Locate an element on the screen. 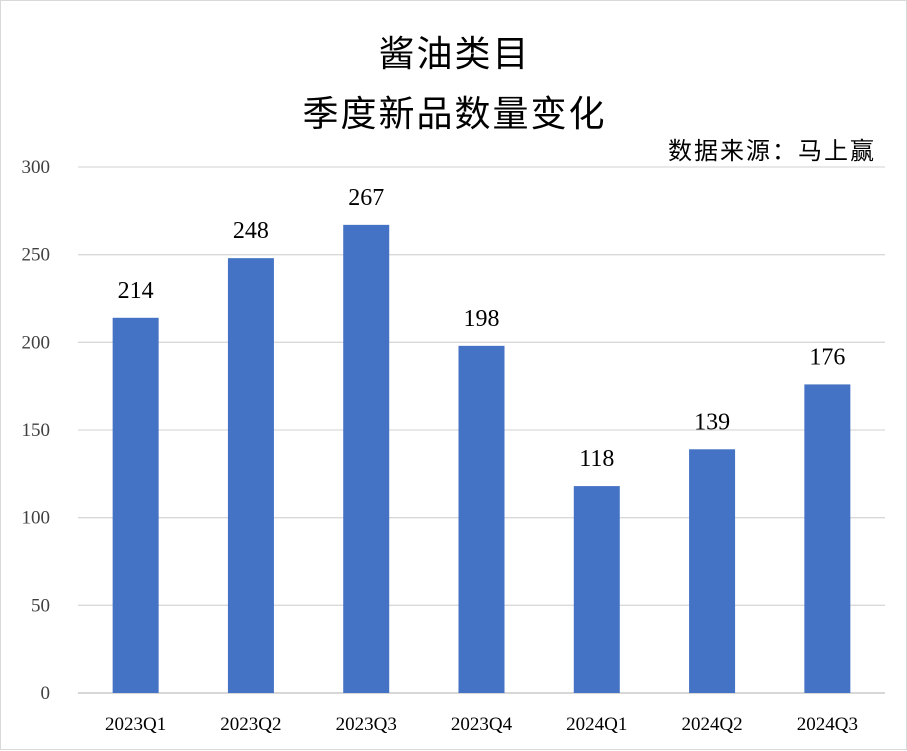 The image size is (907, 751). data-label: 214 is located at coordinates (136, 291).